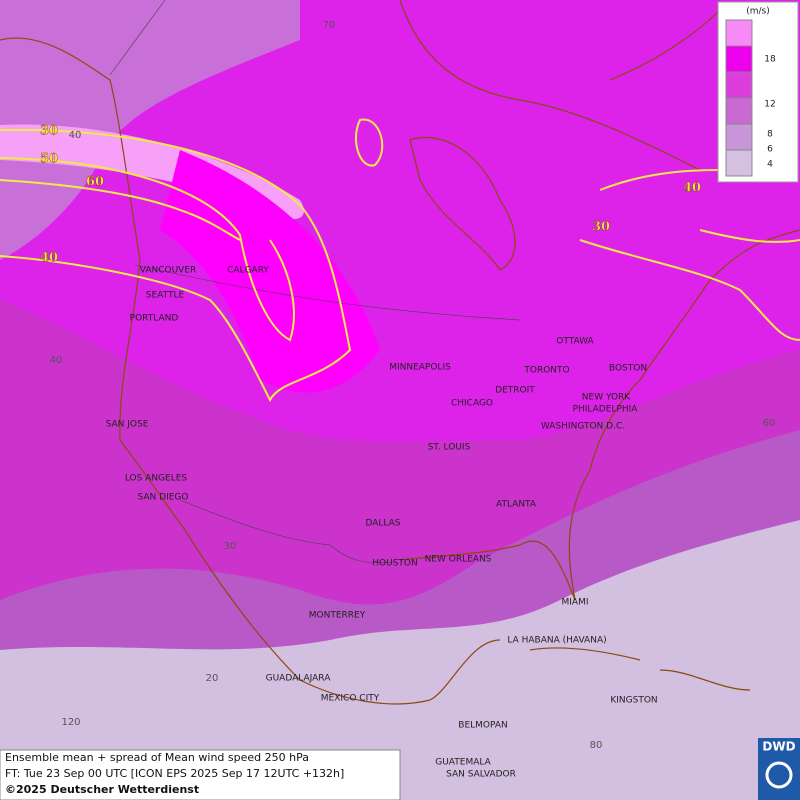 The width and height of the screenshot is (800, 800). What do you see at coordinates (575, 342) in the screenshot?
I see `city-label: OTTAWA` at bounding box center [575, 342].